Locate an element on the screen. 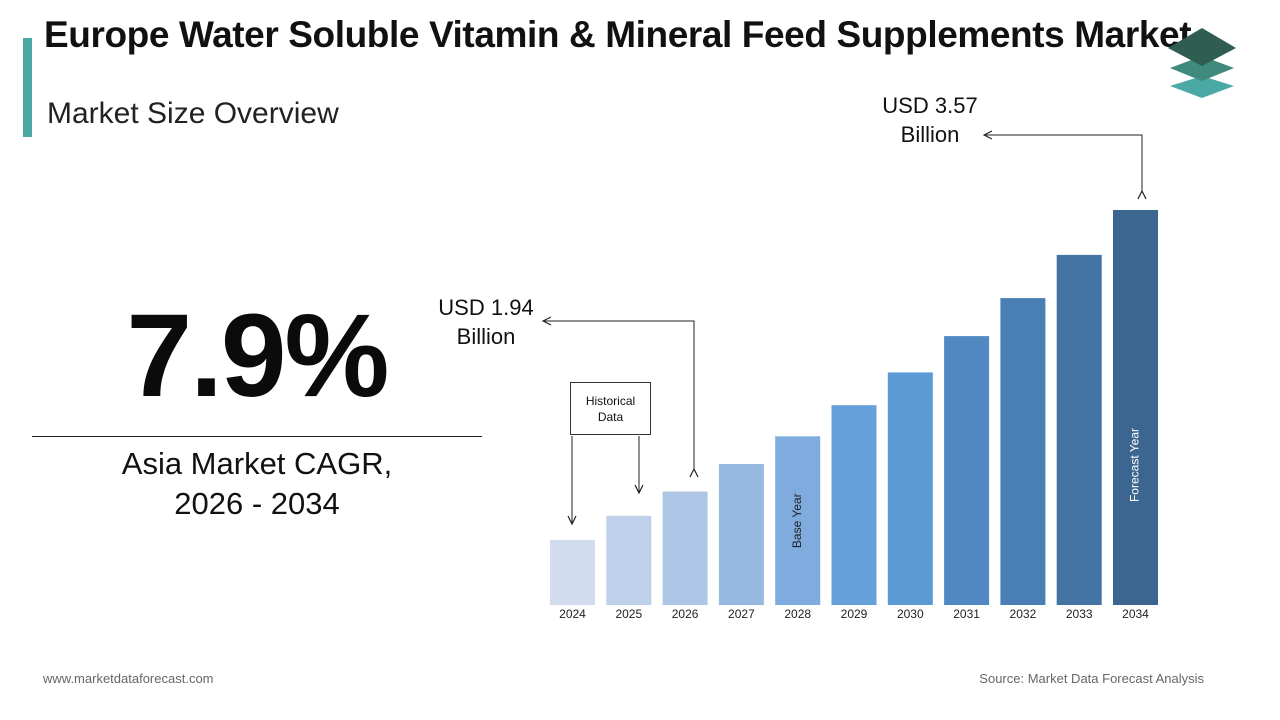  x-tick-label-2024: 2024 is located at coordinates (572, 614).